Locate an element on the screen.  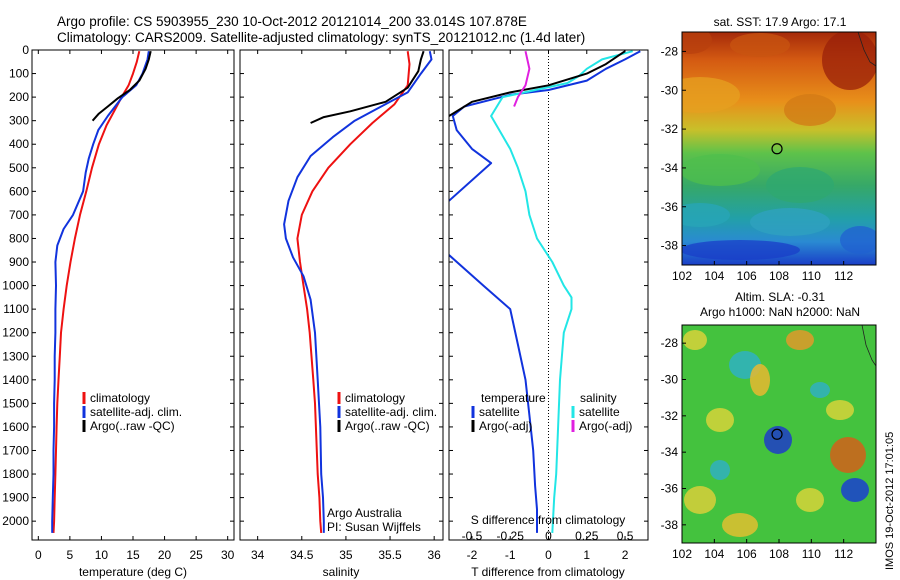
series-line-s_argo is located at coordinates (522, 78).